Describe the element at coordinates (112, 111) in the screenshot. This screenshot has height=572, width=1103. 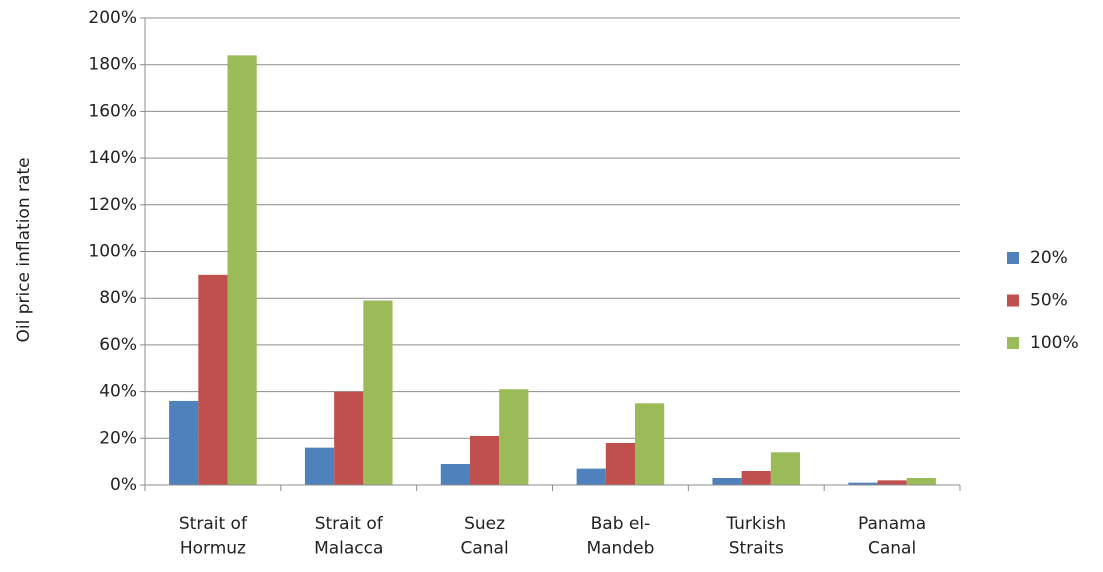
I see `y-tick-label: 160%` at that location.